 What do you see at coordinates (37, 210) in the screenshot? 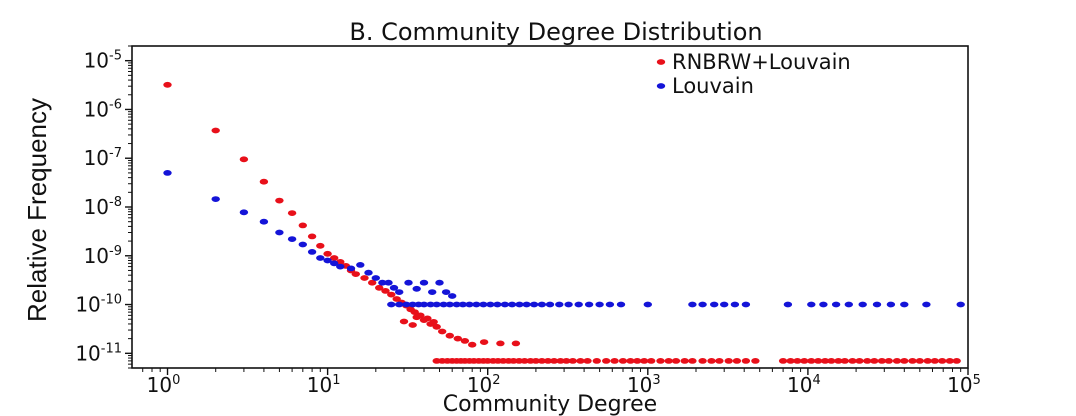
I see `y-axis-label-group: Relative Frequency` at bounding box center [37, 210].